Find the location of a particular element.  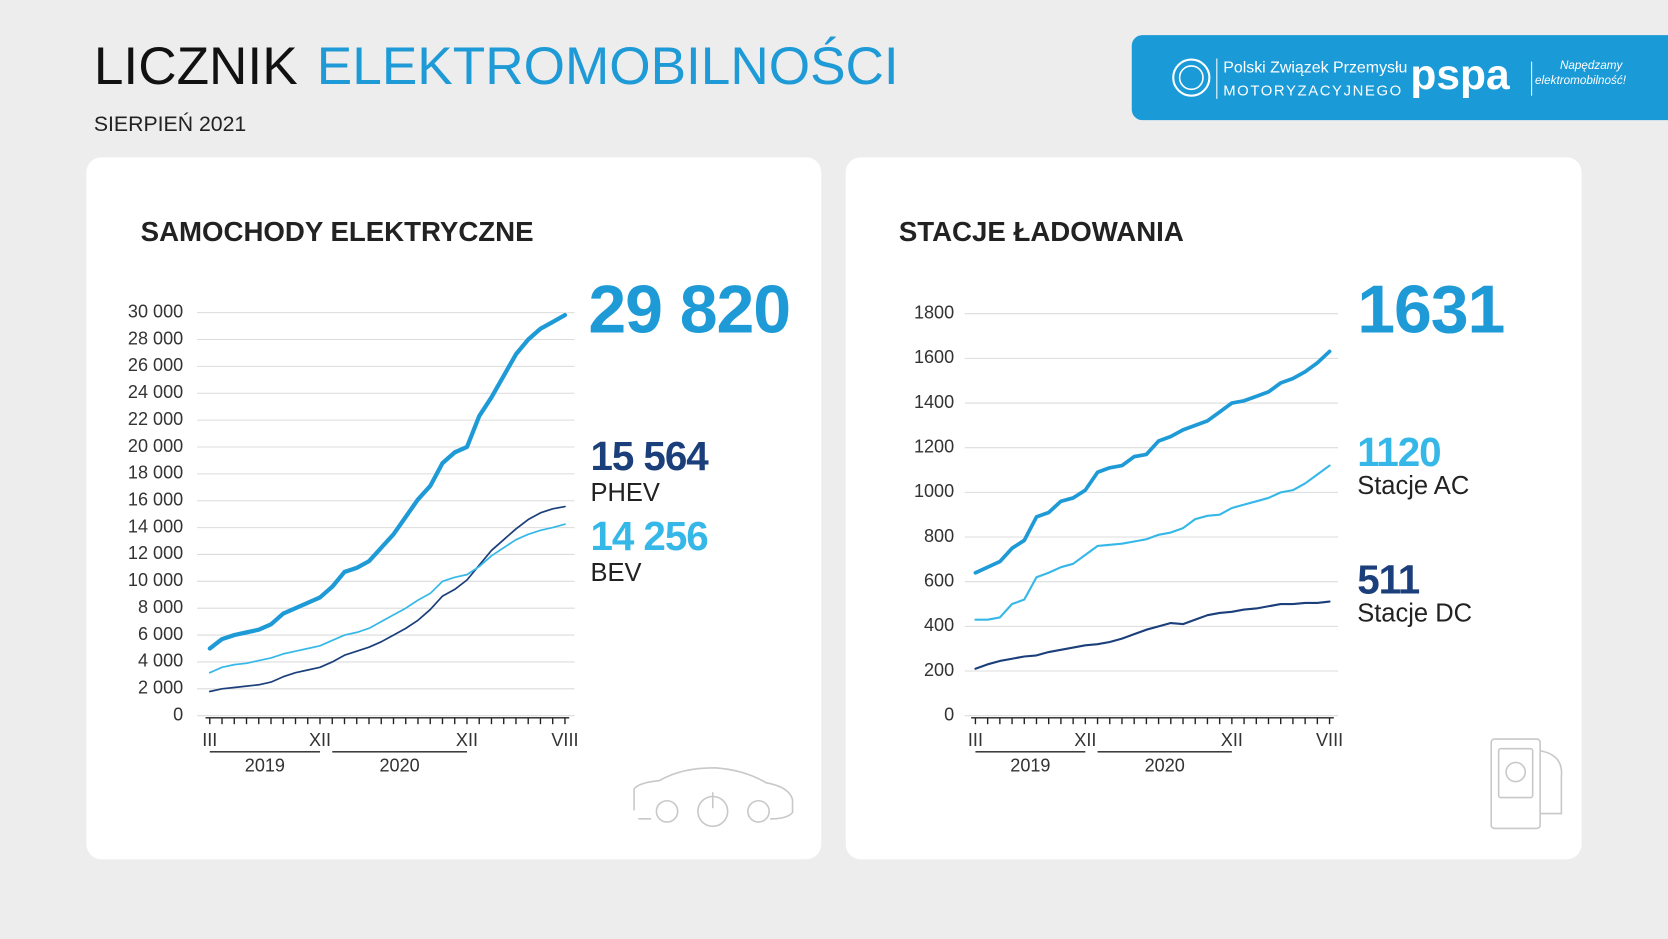

title-blue: ELEKTROMOBILNOŚCI is located at coordinates (608, 65).